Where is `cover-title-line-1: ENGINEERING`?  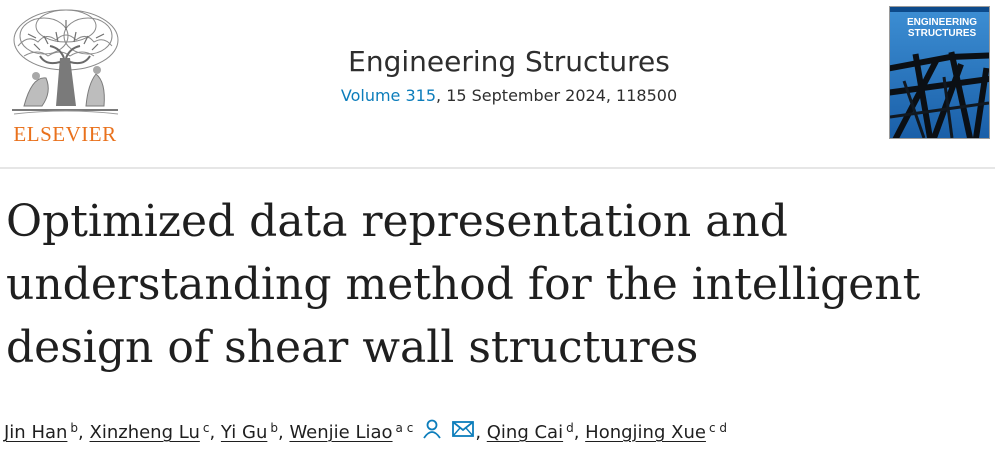 cover-title-line-1: ENGINEERING is located at coordinates (941, 22).